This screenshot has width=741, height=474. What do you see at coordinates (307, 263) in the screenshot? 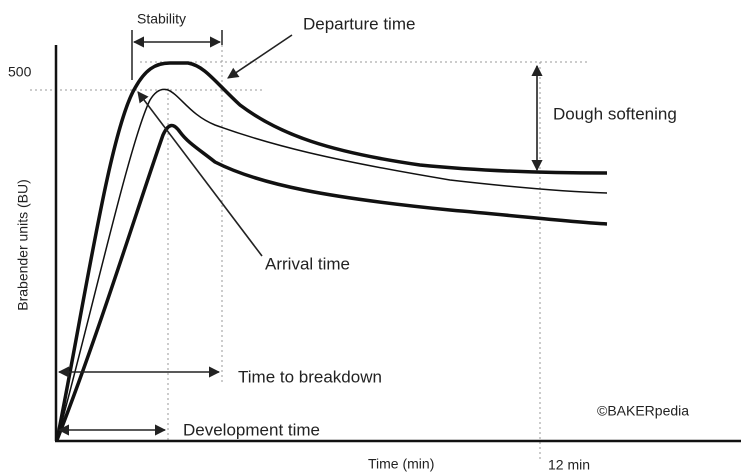
I see `arrival-label: Arrival time` at bounding box center [307, 263].